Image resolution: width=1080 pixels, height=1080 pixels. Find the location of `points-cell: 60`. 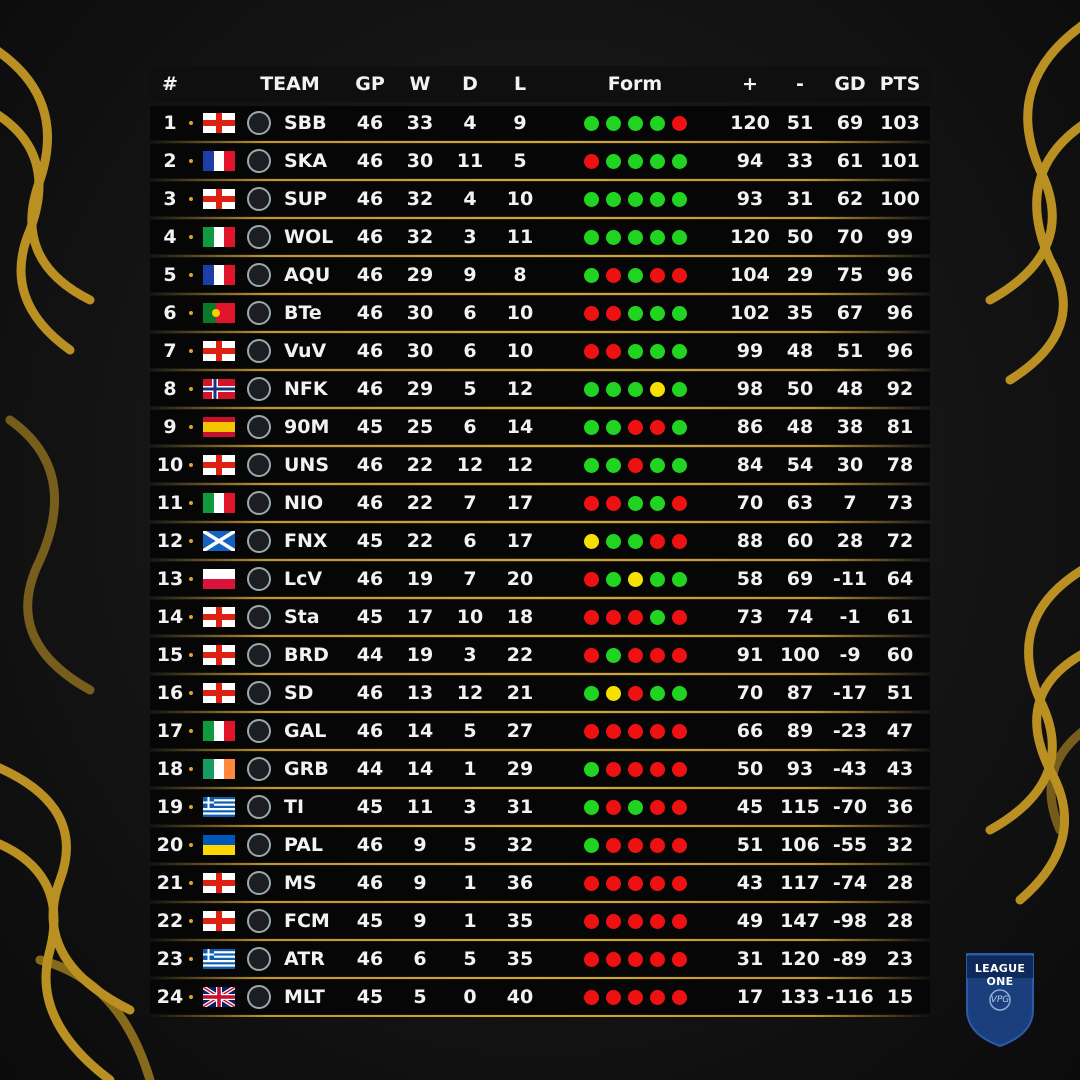

points-cell: 60 is located at coordinates (900, 655).